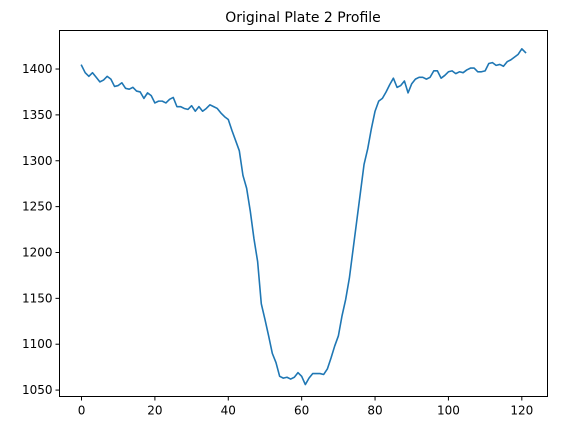 The image size is (561, 433). What do you see at coordinates (37, 161) in the screenshot?
I see `y-tick-label: 1300` at bounding box center [37, 161].